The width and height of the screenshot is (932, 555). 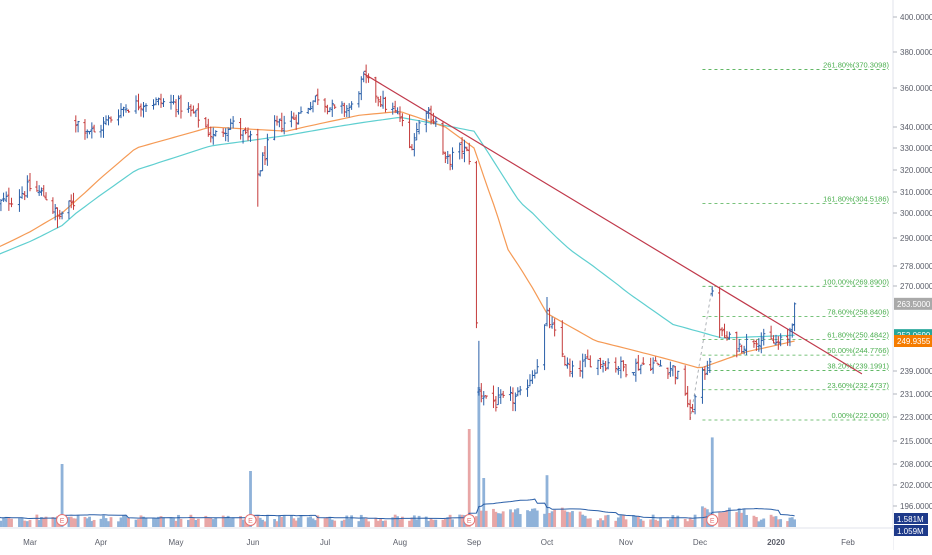 What do you see at coordinates (626, 542) in the screenshot?
I see `x-tick-label: Nov` at bounding box center [626, 542].